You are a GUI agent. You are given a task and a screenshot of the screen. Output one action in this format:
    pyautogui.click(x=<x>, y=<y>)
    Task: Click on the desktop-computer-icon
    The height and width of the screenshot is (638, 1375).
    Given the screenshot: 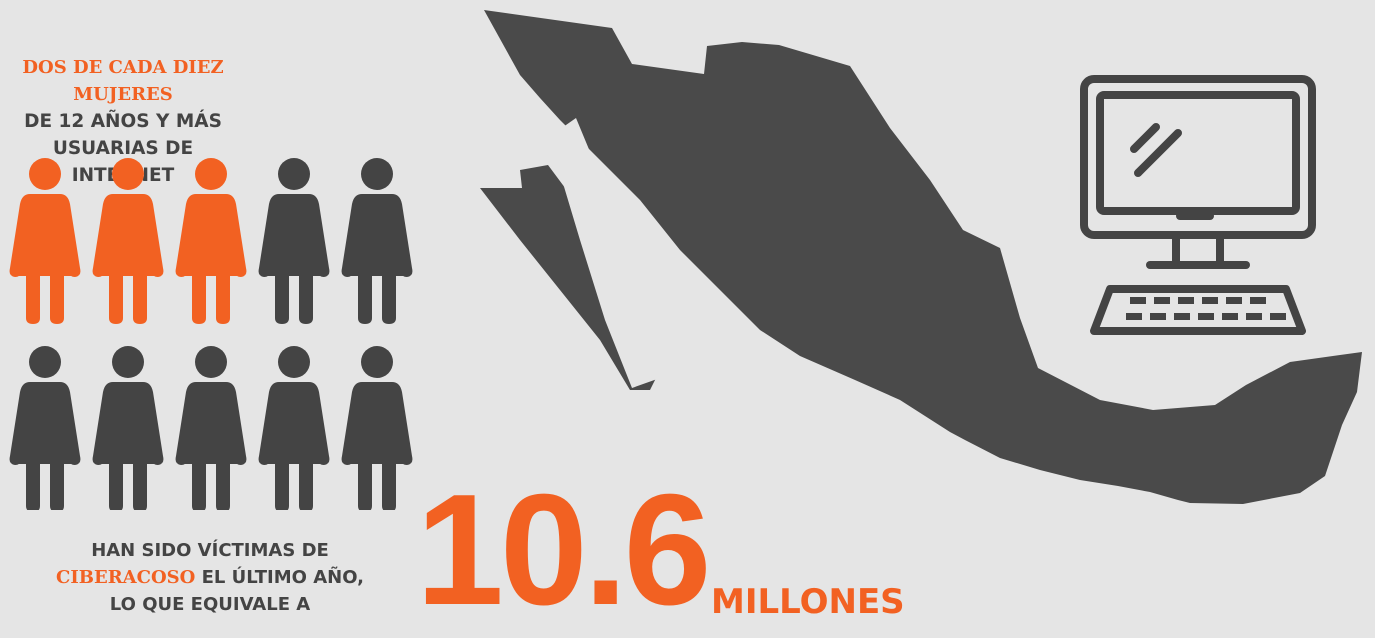 What is the action you would take?
    pyautogui.click(x=1198, y=205)
    